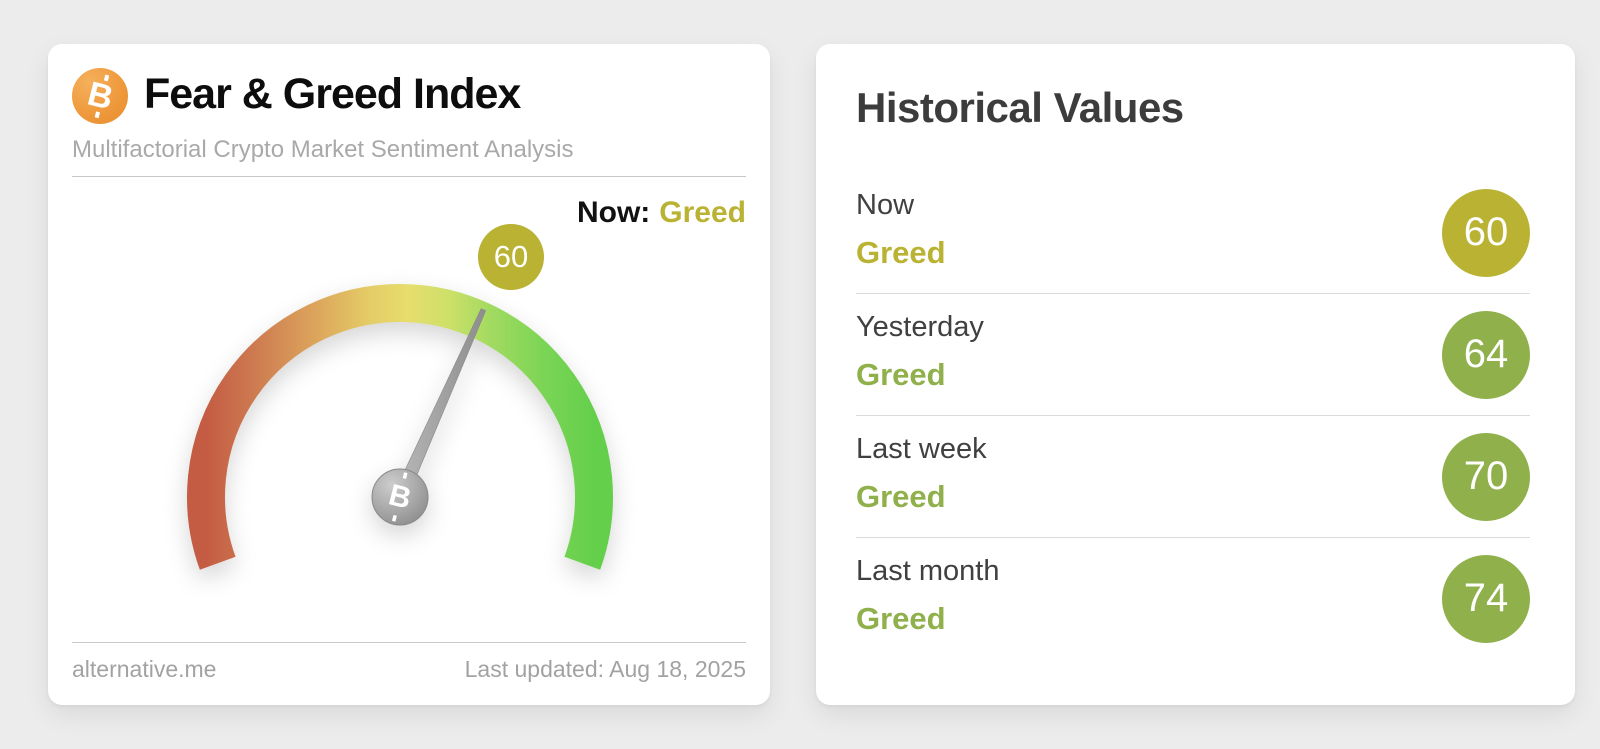 The height and width of the screenshot is (749, 1600). Describe the element at coordinates (394, 518) in the screenshot. I see `hub-tick-bottom` at that location.